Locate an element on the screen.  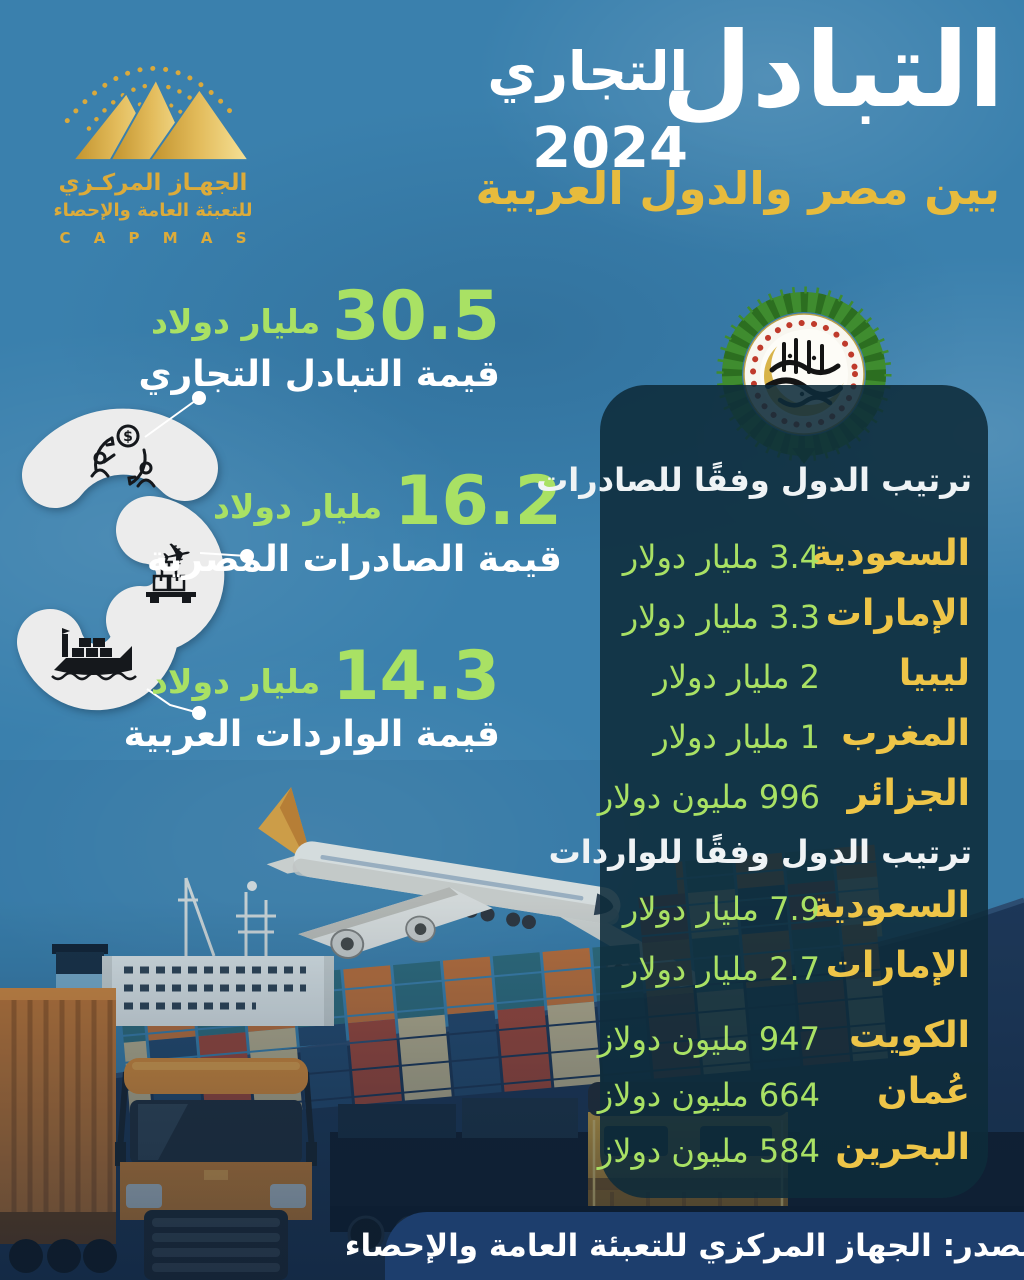
title-secondary: التجاري is located at coordinates (587, 71).